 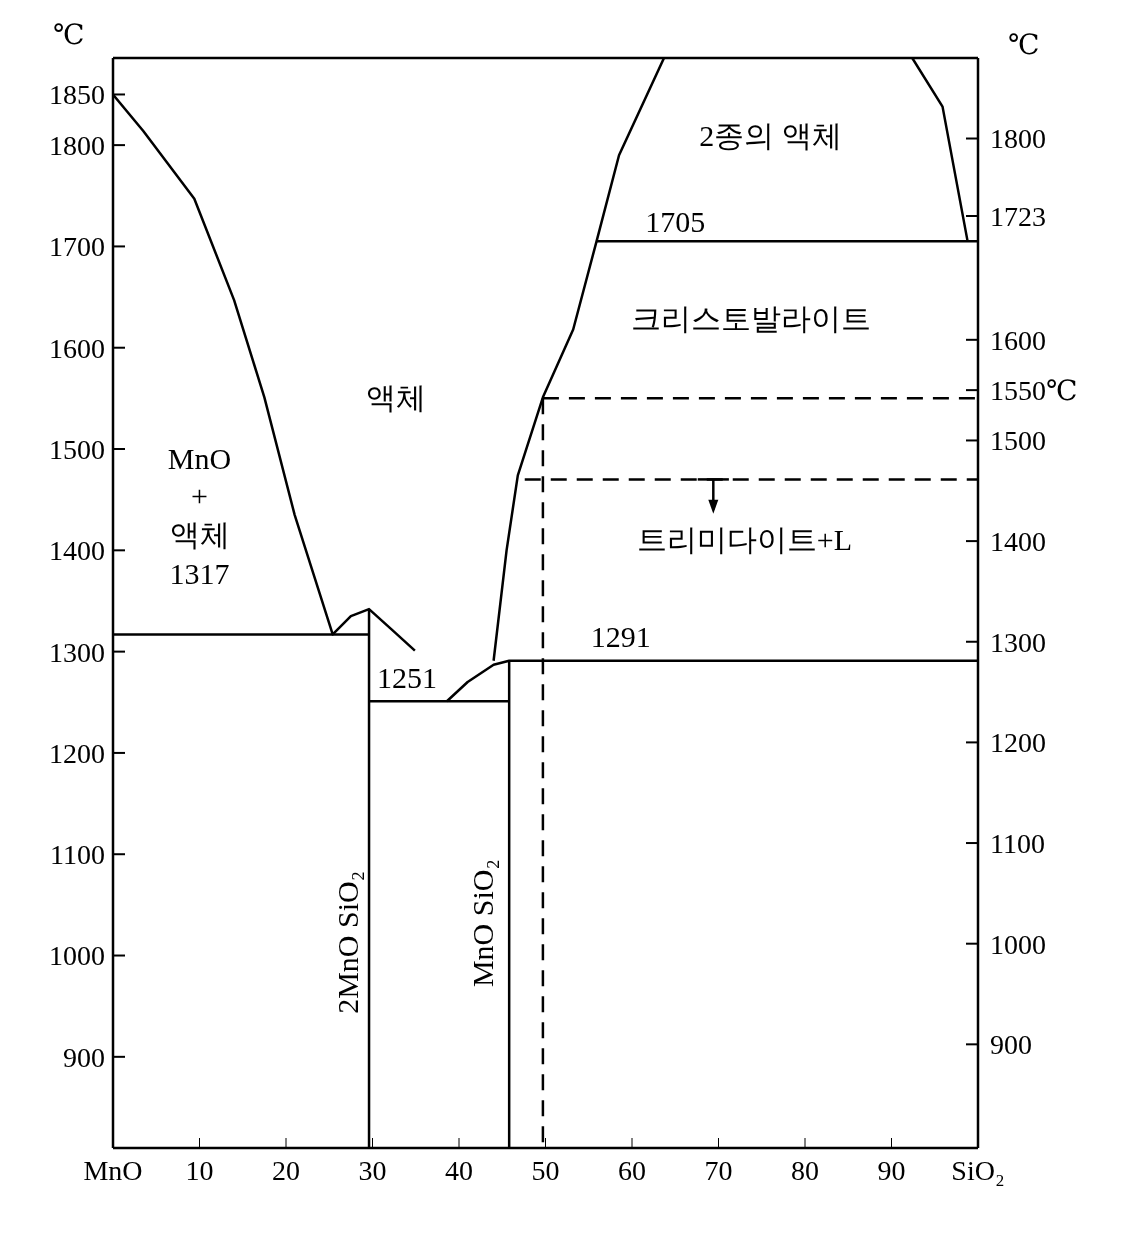 What do you see at coordinates (286, 1170) in the screenshot?
I see `x-tick-label: 20` at bounding box center [286, 1170].